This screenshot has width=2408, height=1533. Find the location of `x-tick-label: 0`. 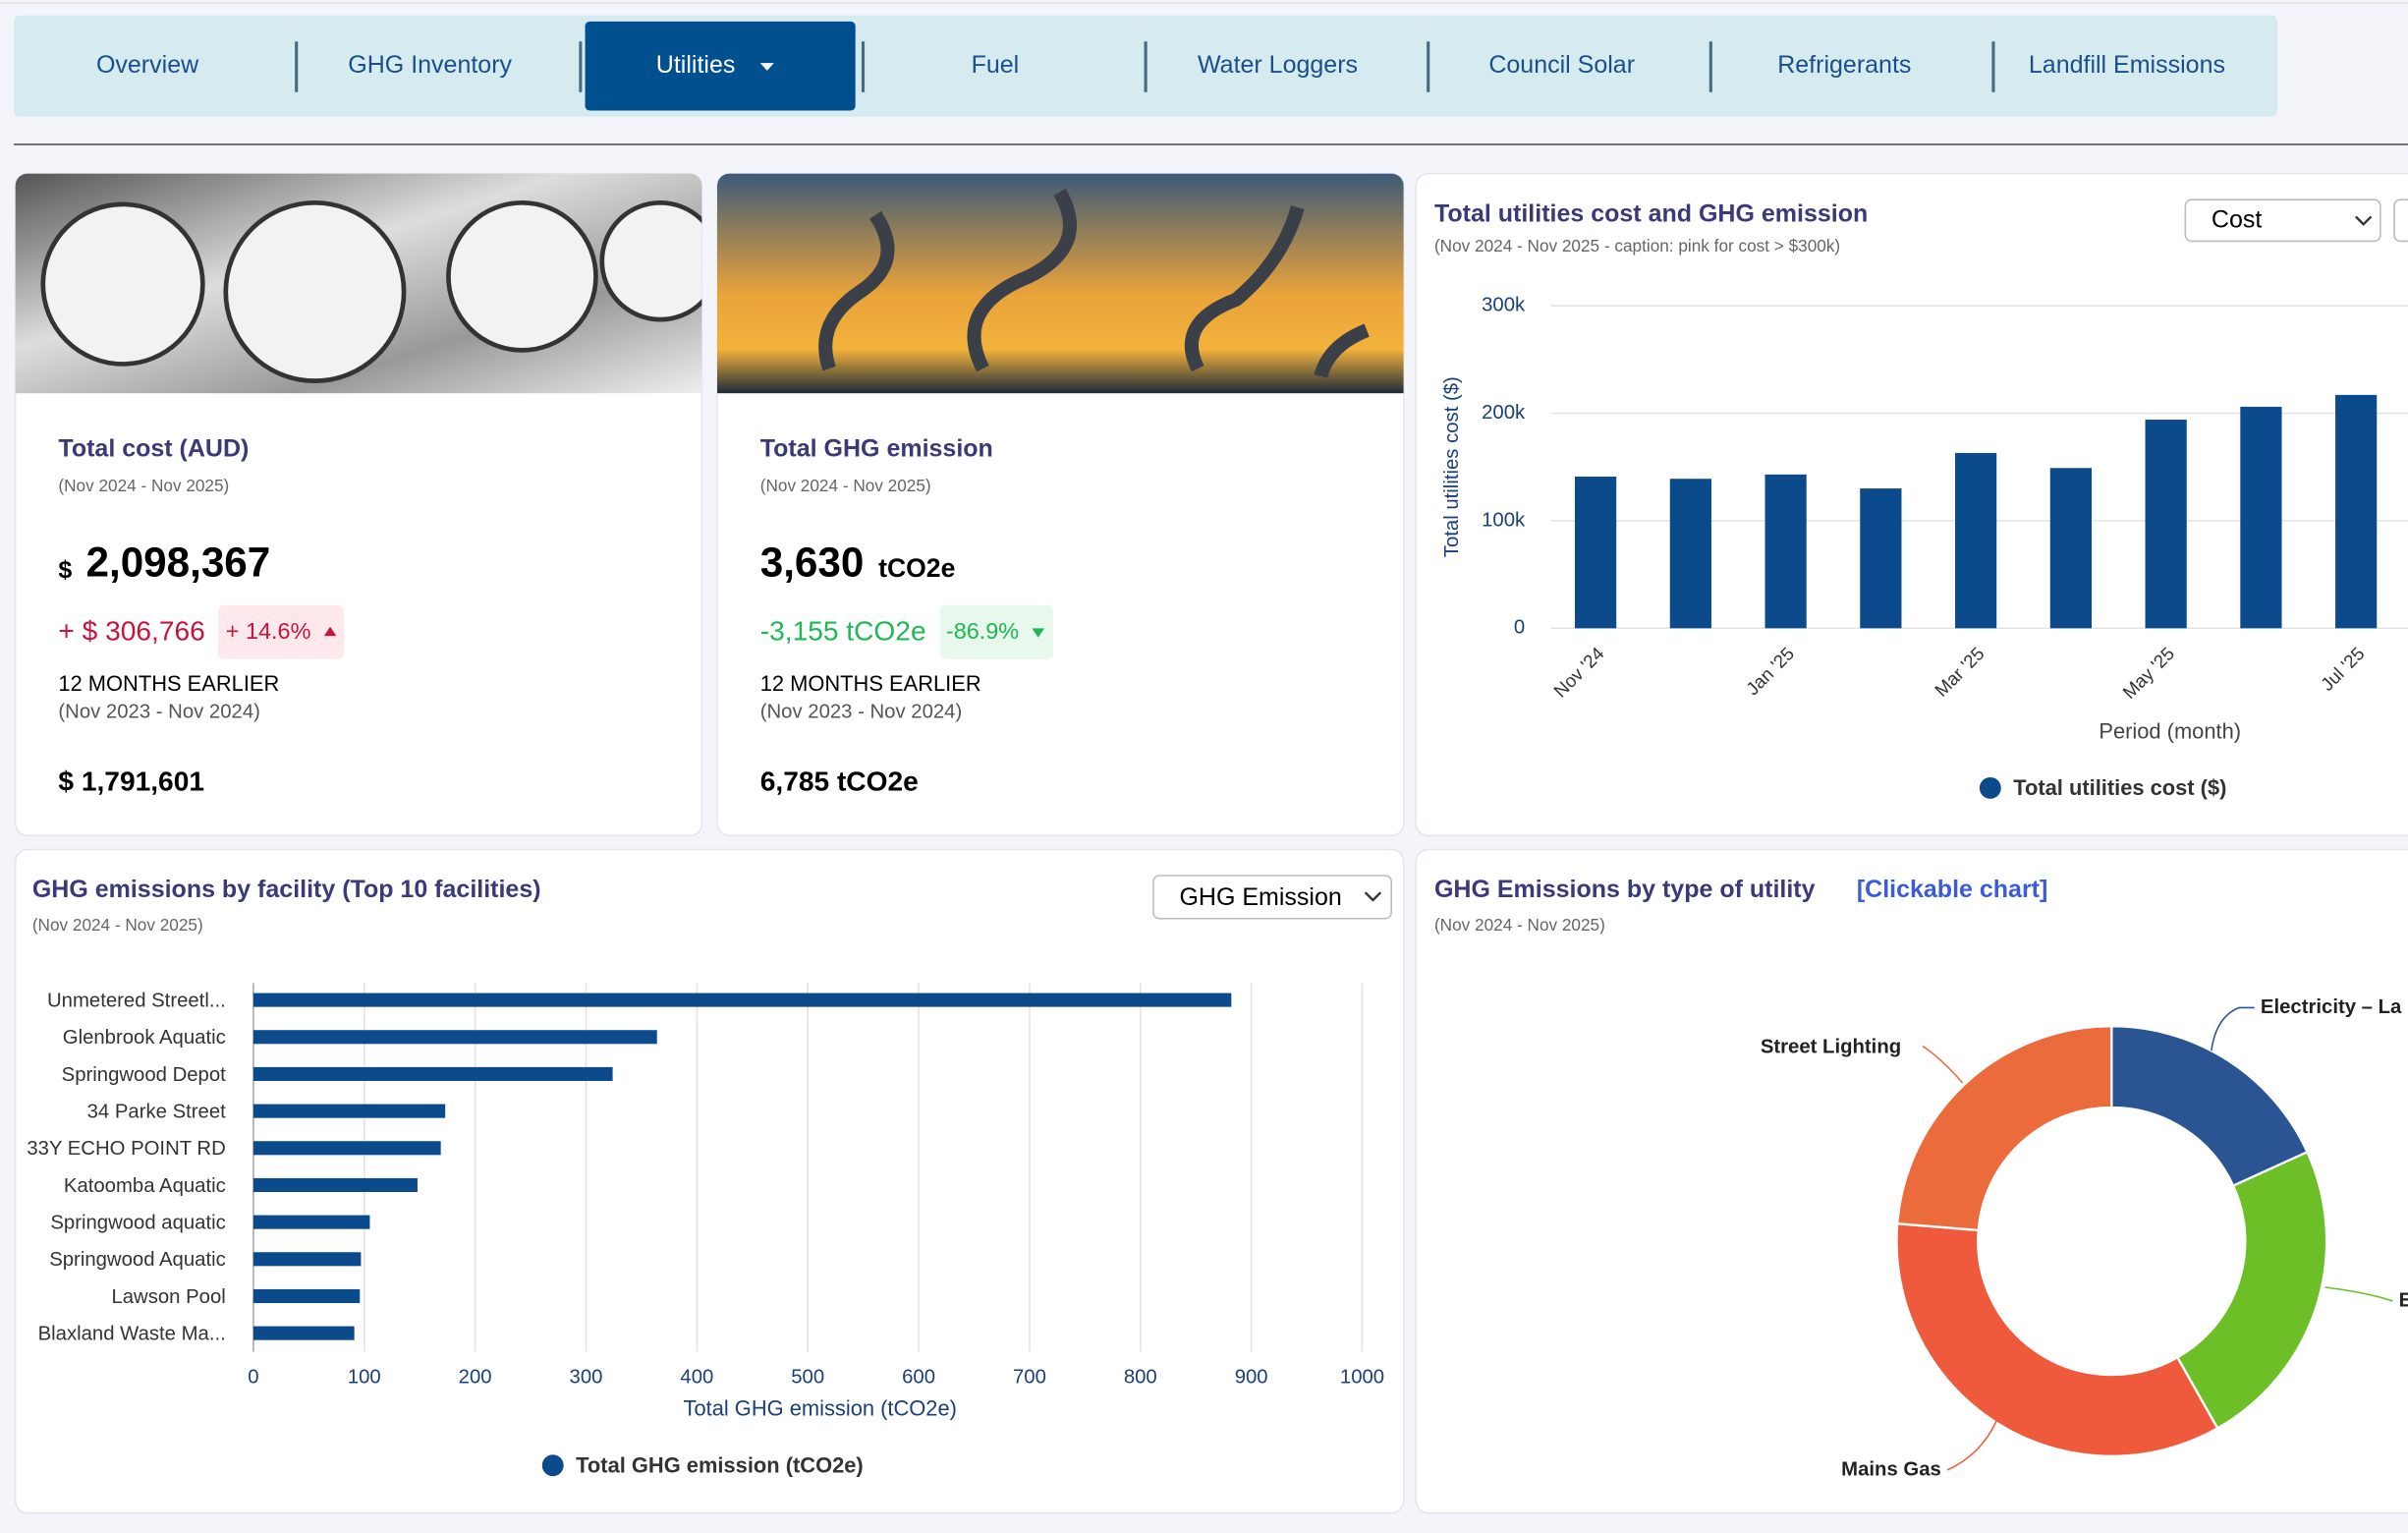

x-tick-label: 0 is located at coordinates (253, 1377).